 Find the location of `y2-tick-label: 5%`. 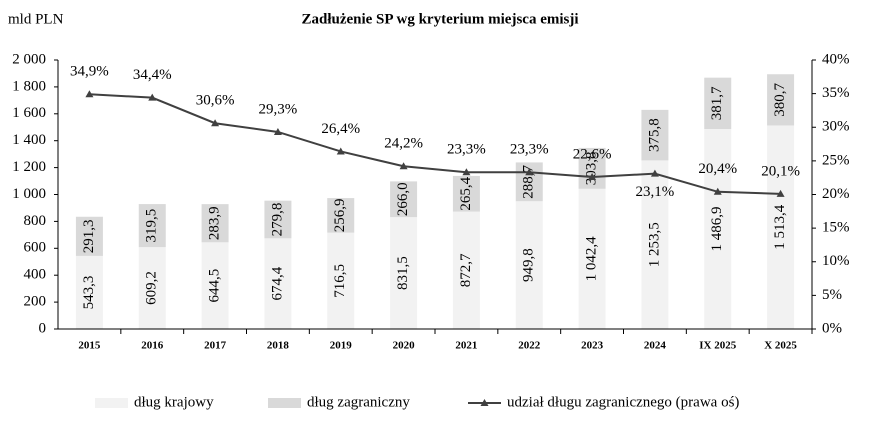

y2-tick-label: 5% is located at coordinates (832, 295).